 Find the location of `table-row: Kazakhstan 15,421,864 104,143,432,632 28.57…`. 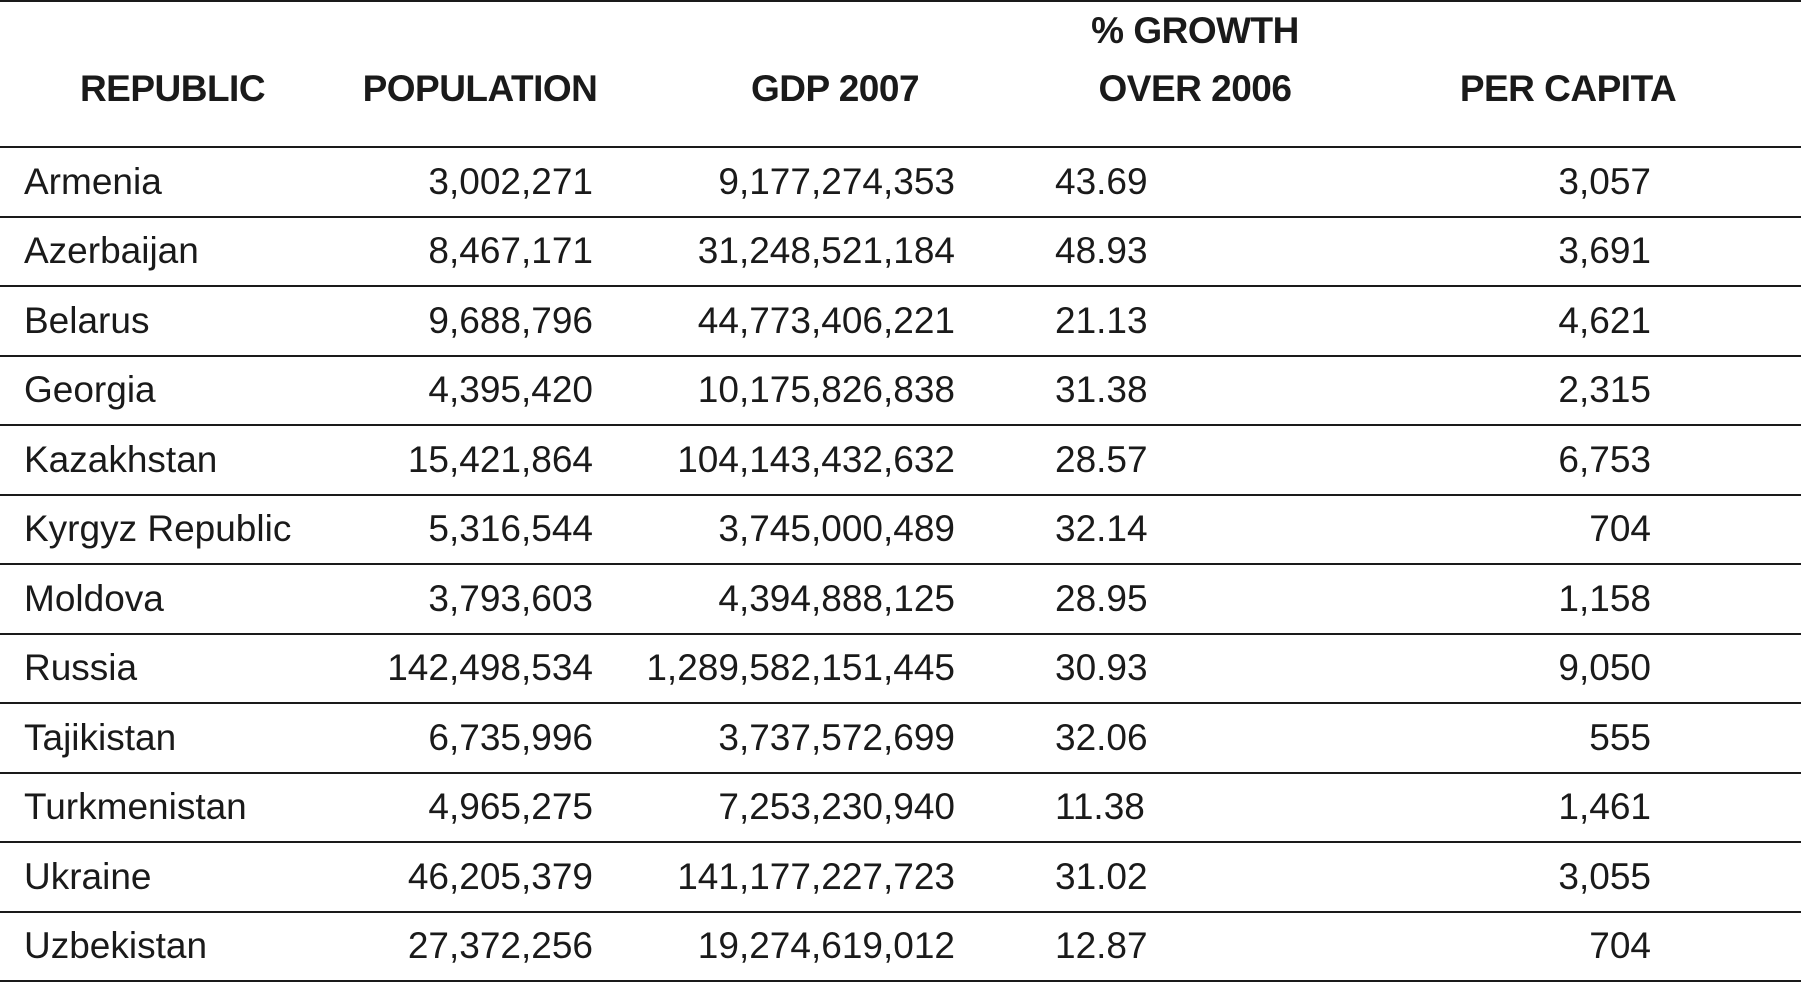

table-row: Kazakhstan 15,421,864 104,143,432,632 28.57… is located at coordinates (900, 460).